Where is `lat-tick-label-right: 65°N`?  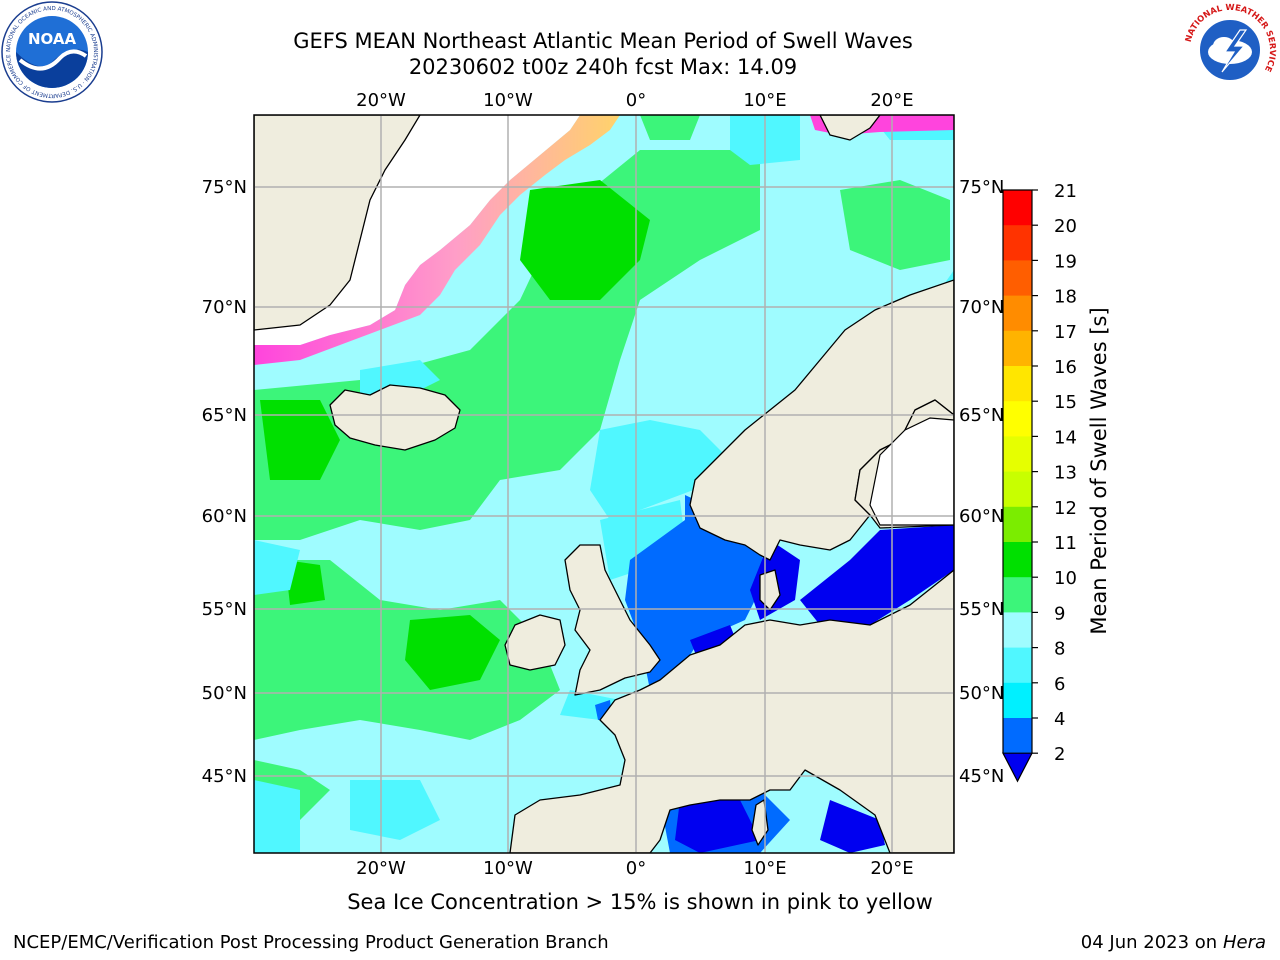 lat-tick-label-right: 65°N is located at coordinates (981, 415).